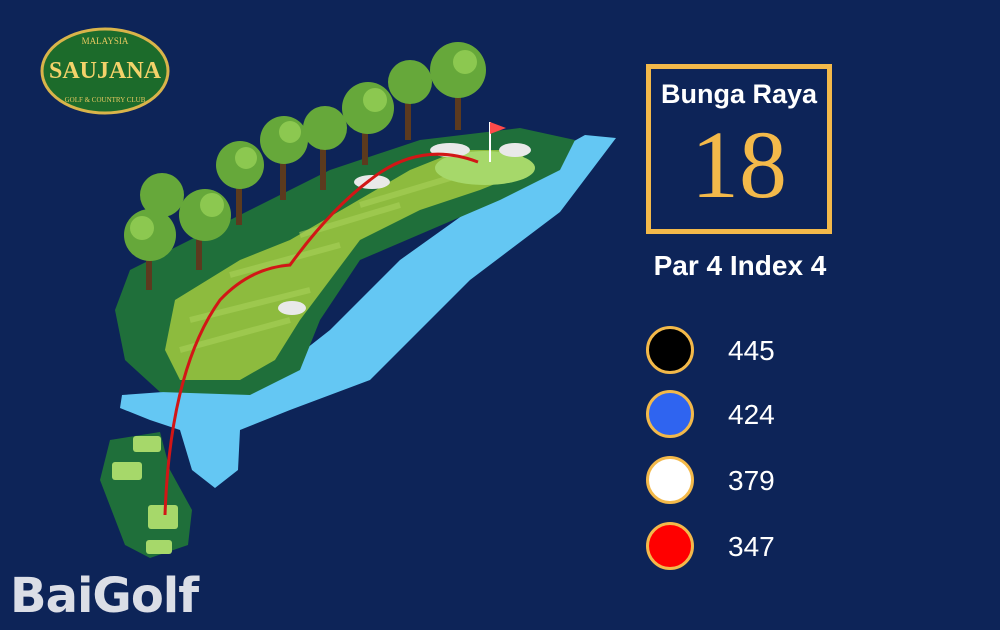 This screenshot has height=630, width=1000. I want to click on tee-yardage: 424, so click(751, 414).